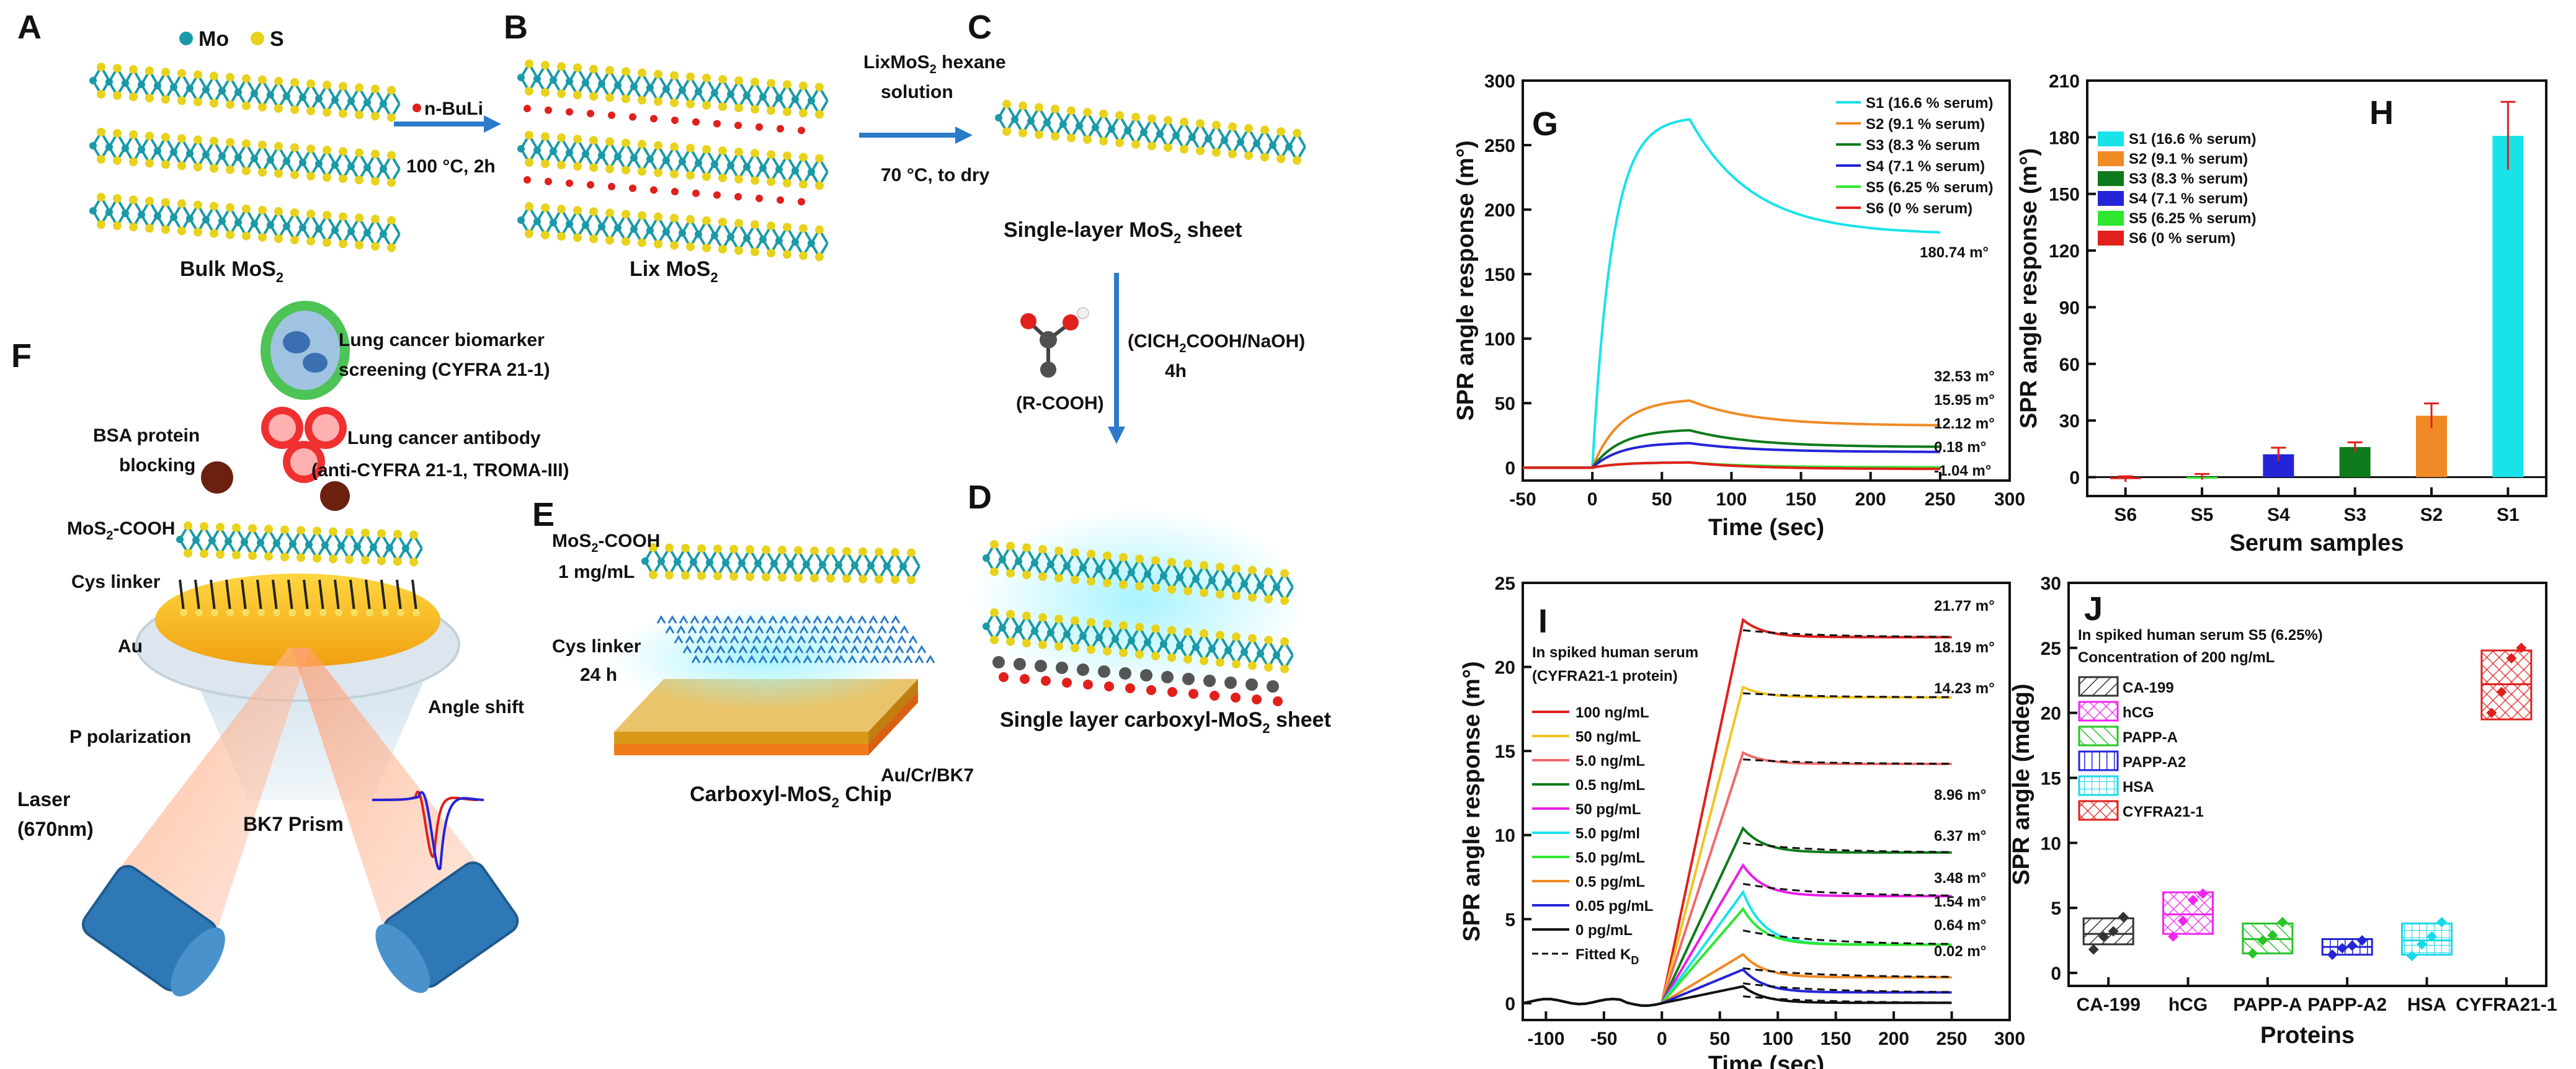  I want to click on chart-h-legend-entry: S1 (16.6 % serum), so click(2192, 139).